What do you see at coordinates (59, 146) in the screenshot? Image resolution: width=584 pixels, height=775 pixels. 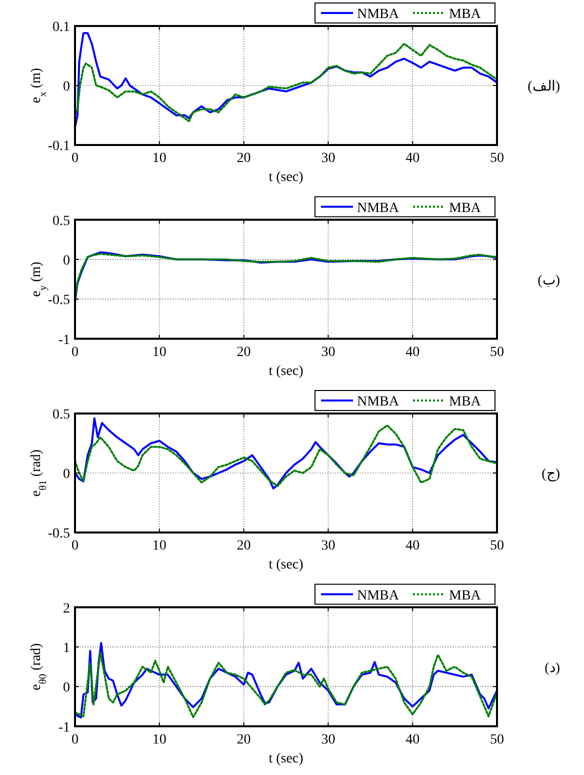 I see `y-tick-label: -0.1` at bounding box center [59, 146].